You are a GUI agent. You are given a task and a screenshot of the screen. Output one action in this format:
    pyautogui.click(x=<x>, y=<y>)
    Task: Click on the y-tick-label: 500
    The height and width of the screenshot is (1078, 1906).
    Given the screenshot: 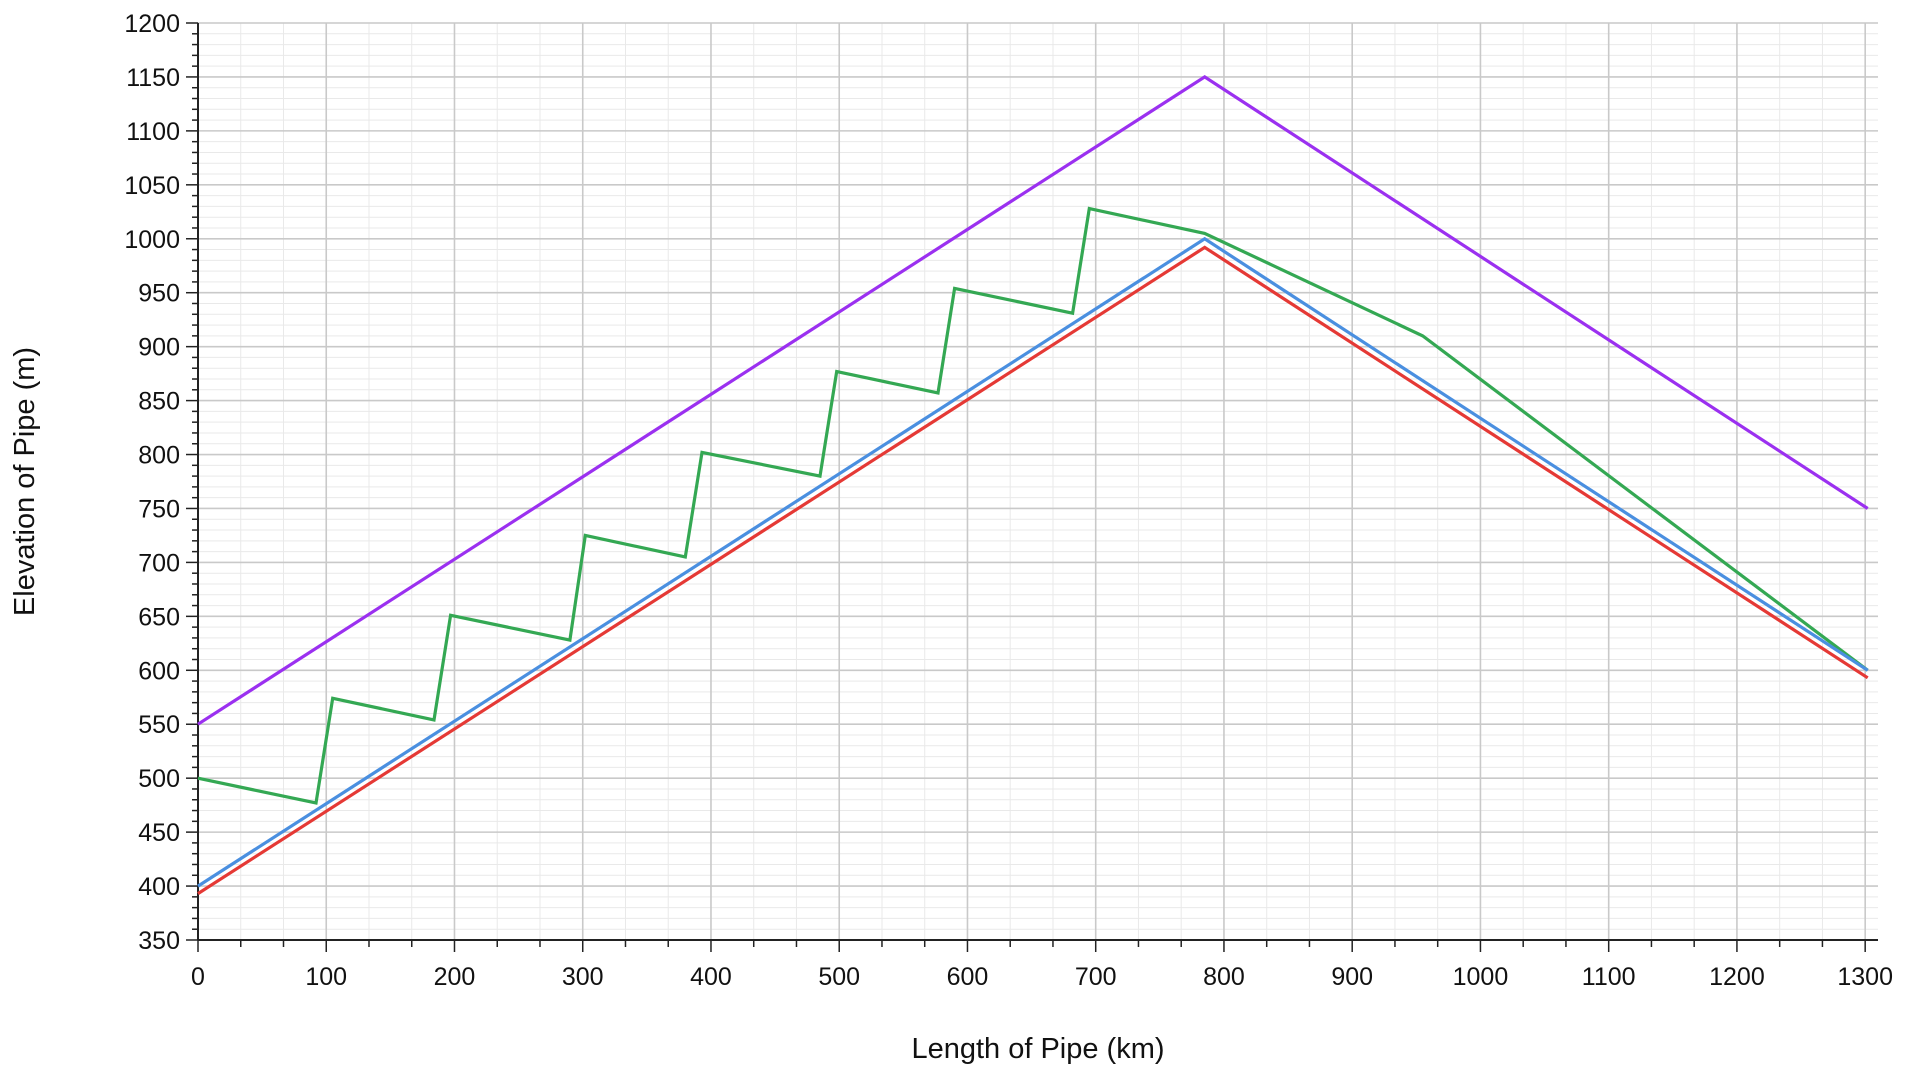 What is the action you would take?
    pyautogui.click(x=159, y=779)
    